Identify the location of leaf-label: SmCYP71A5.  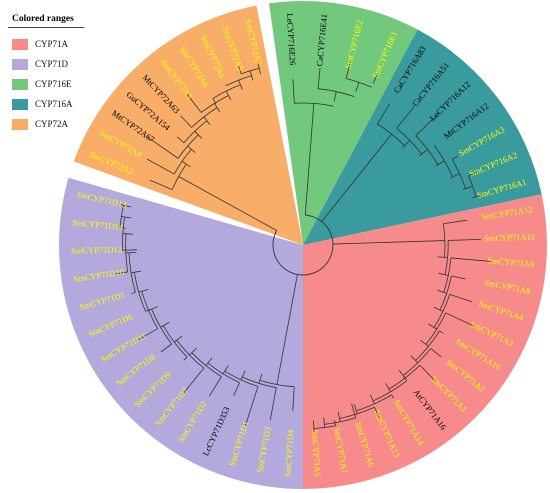
(316, 453).